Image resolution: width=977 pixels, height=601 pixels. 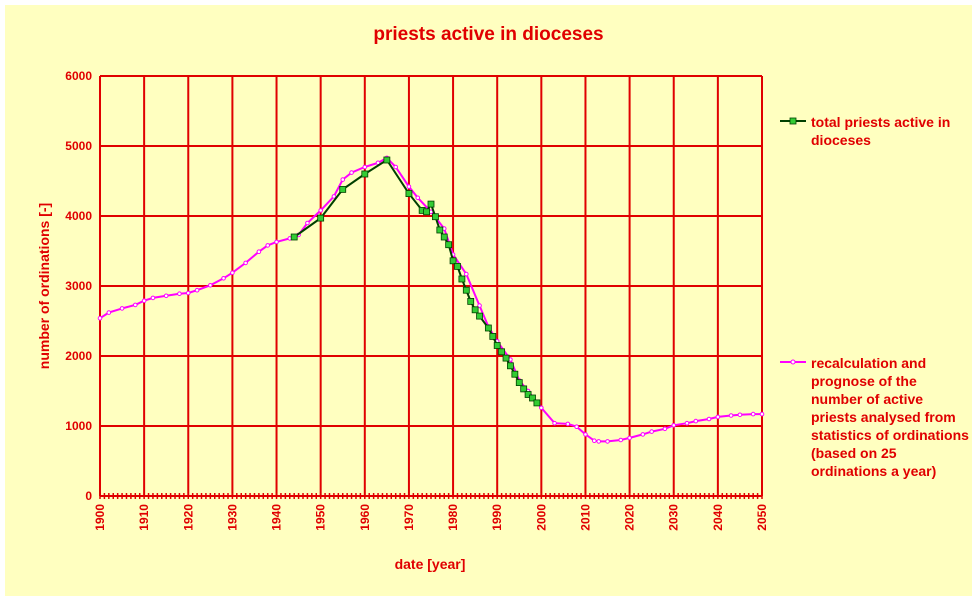 What do you see at coordinates (453, 517) in the screenshot?
I see `x-tick-label-1980: 1980` at bounding box center [453, 517].